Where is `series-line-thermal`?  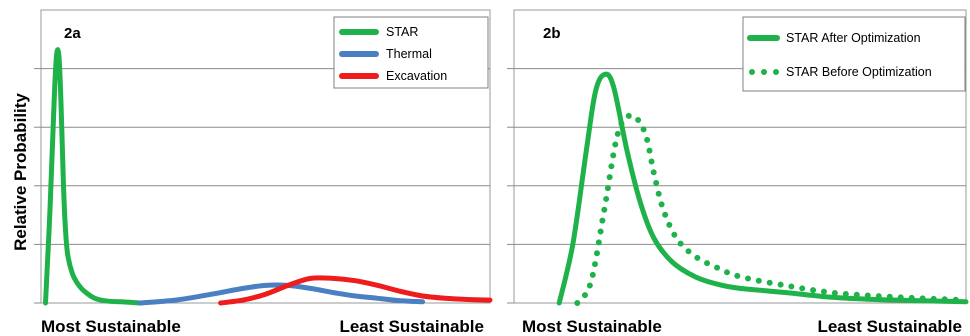 series-line-thermal is located at coordinates (281, 294).